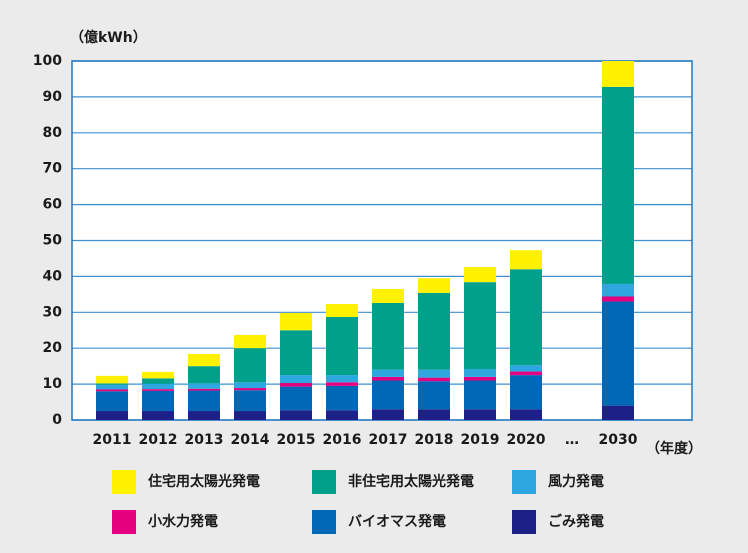  What do you see at coordinates (53, 312) in the screenshot?
I see `y-tick-label: 30` at bounding box center [53, 312].